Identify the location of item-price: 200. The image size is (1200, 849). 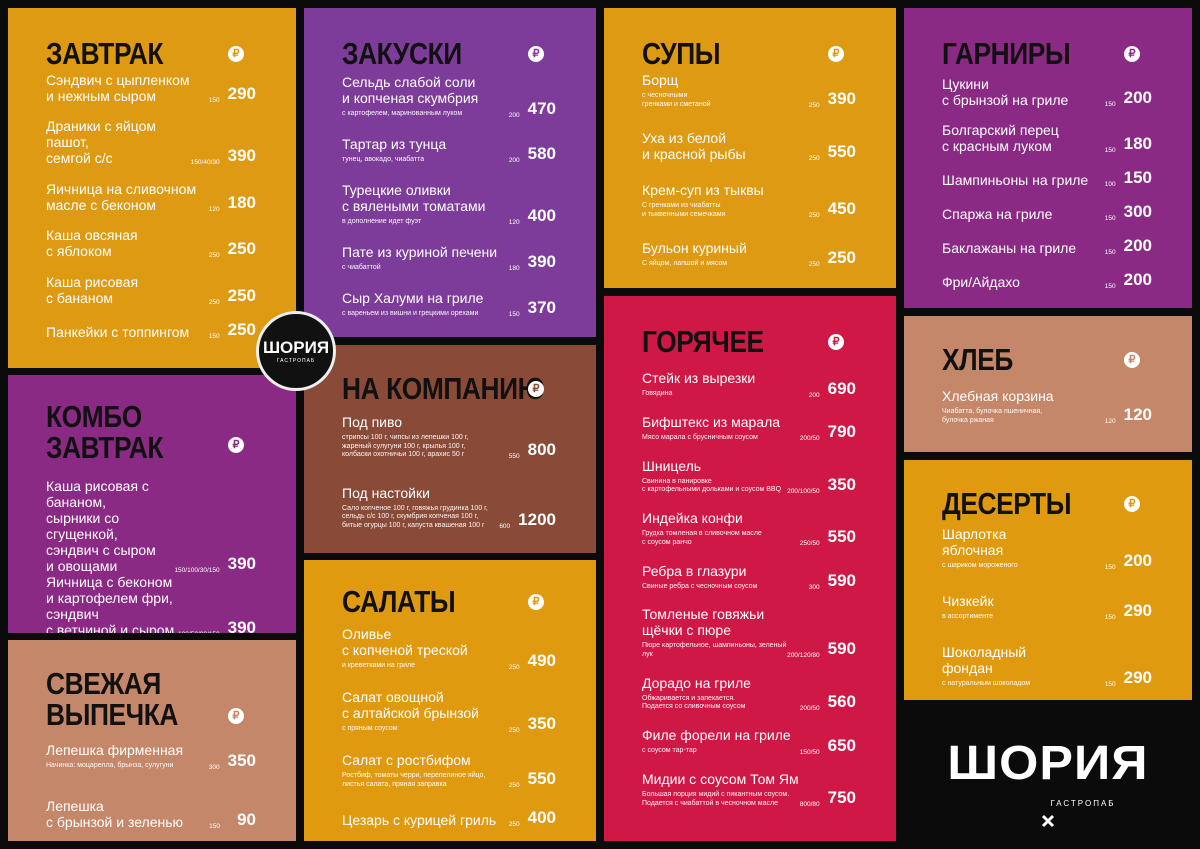
(1137, 97).